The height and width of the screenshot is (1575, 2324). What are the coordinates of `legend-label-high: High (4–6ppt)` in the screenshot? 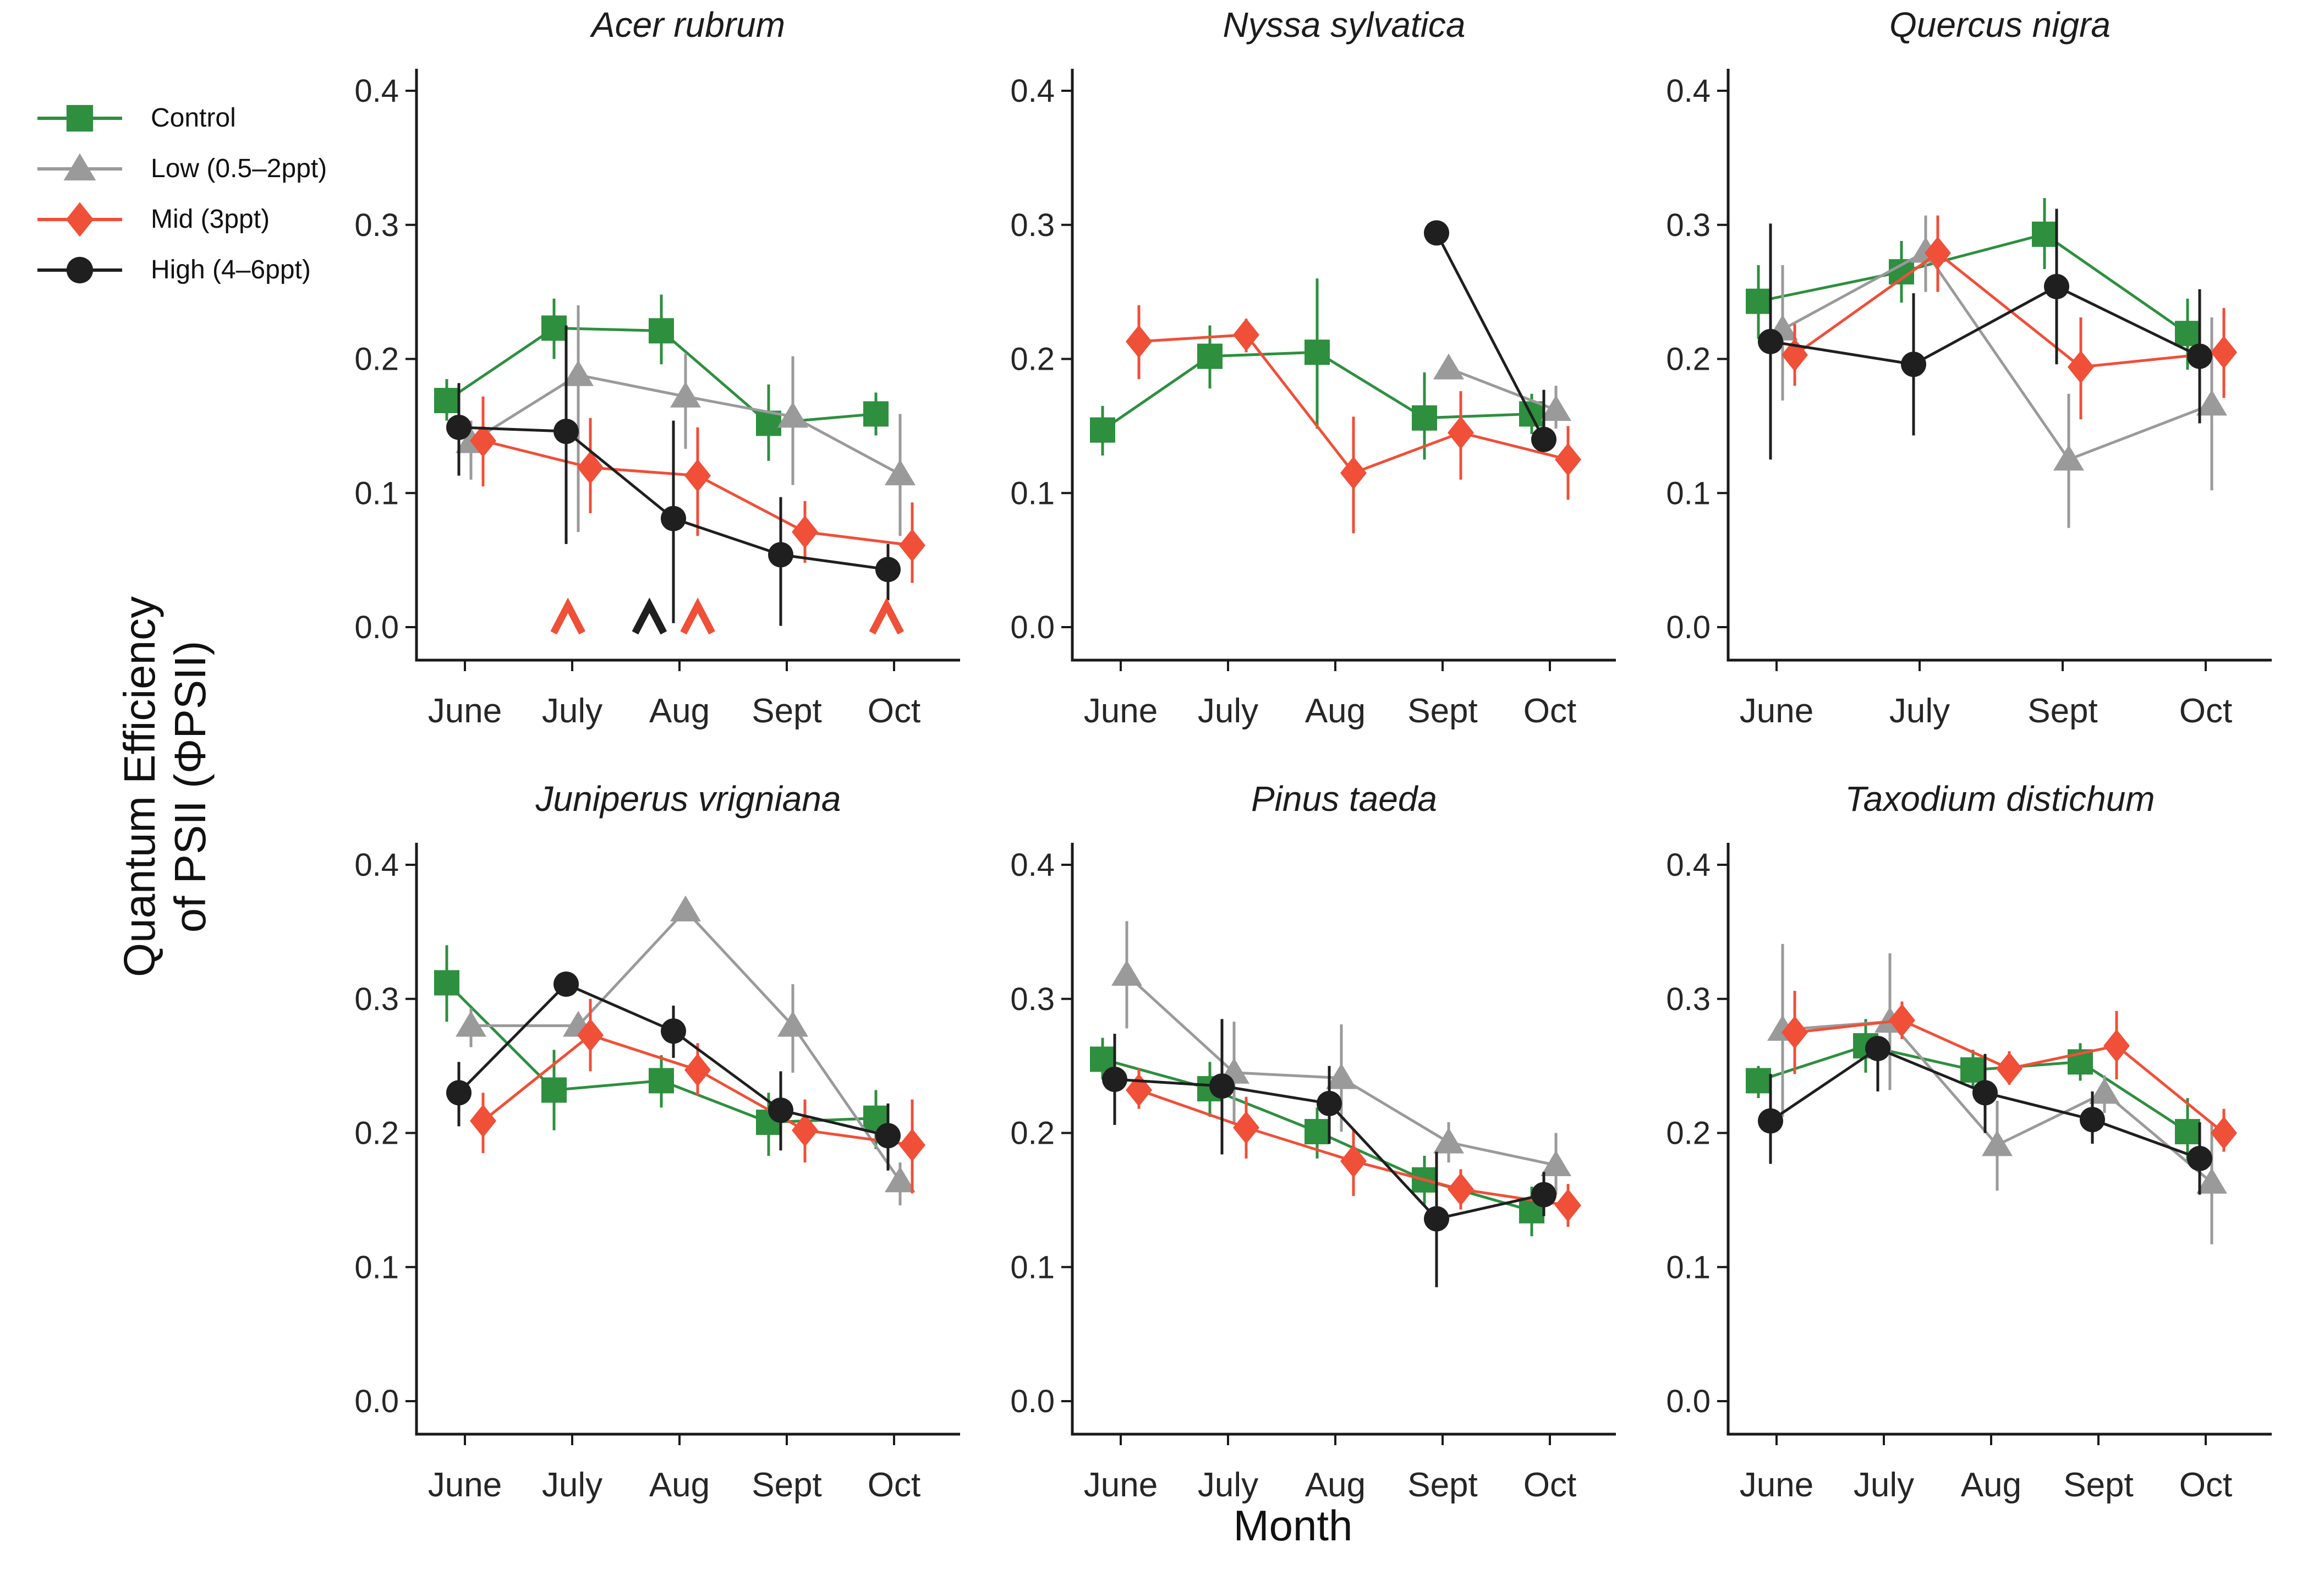 It's located at (231, 269).